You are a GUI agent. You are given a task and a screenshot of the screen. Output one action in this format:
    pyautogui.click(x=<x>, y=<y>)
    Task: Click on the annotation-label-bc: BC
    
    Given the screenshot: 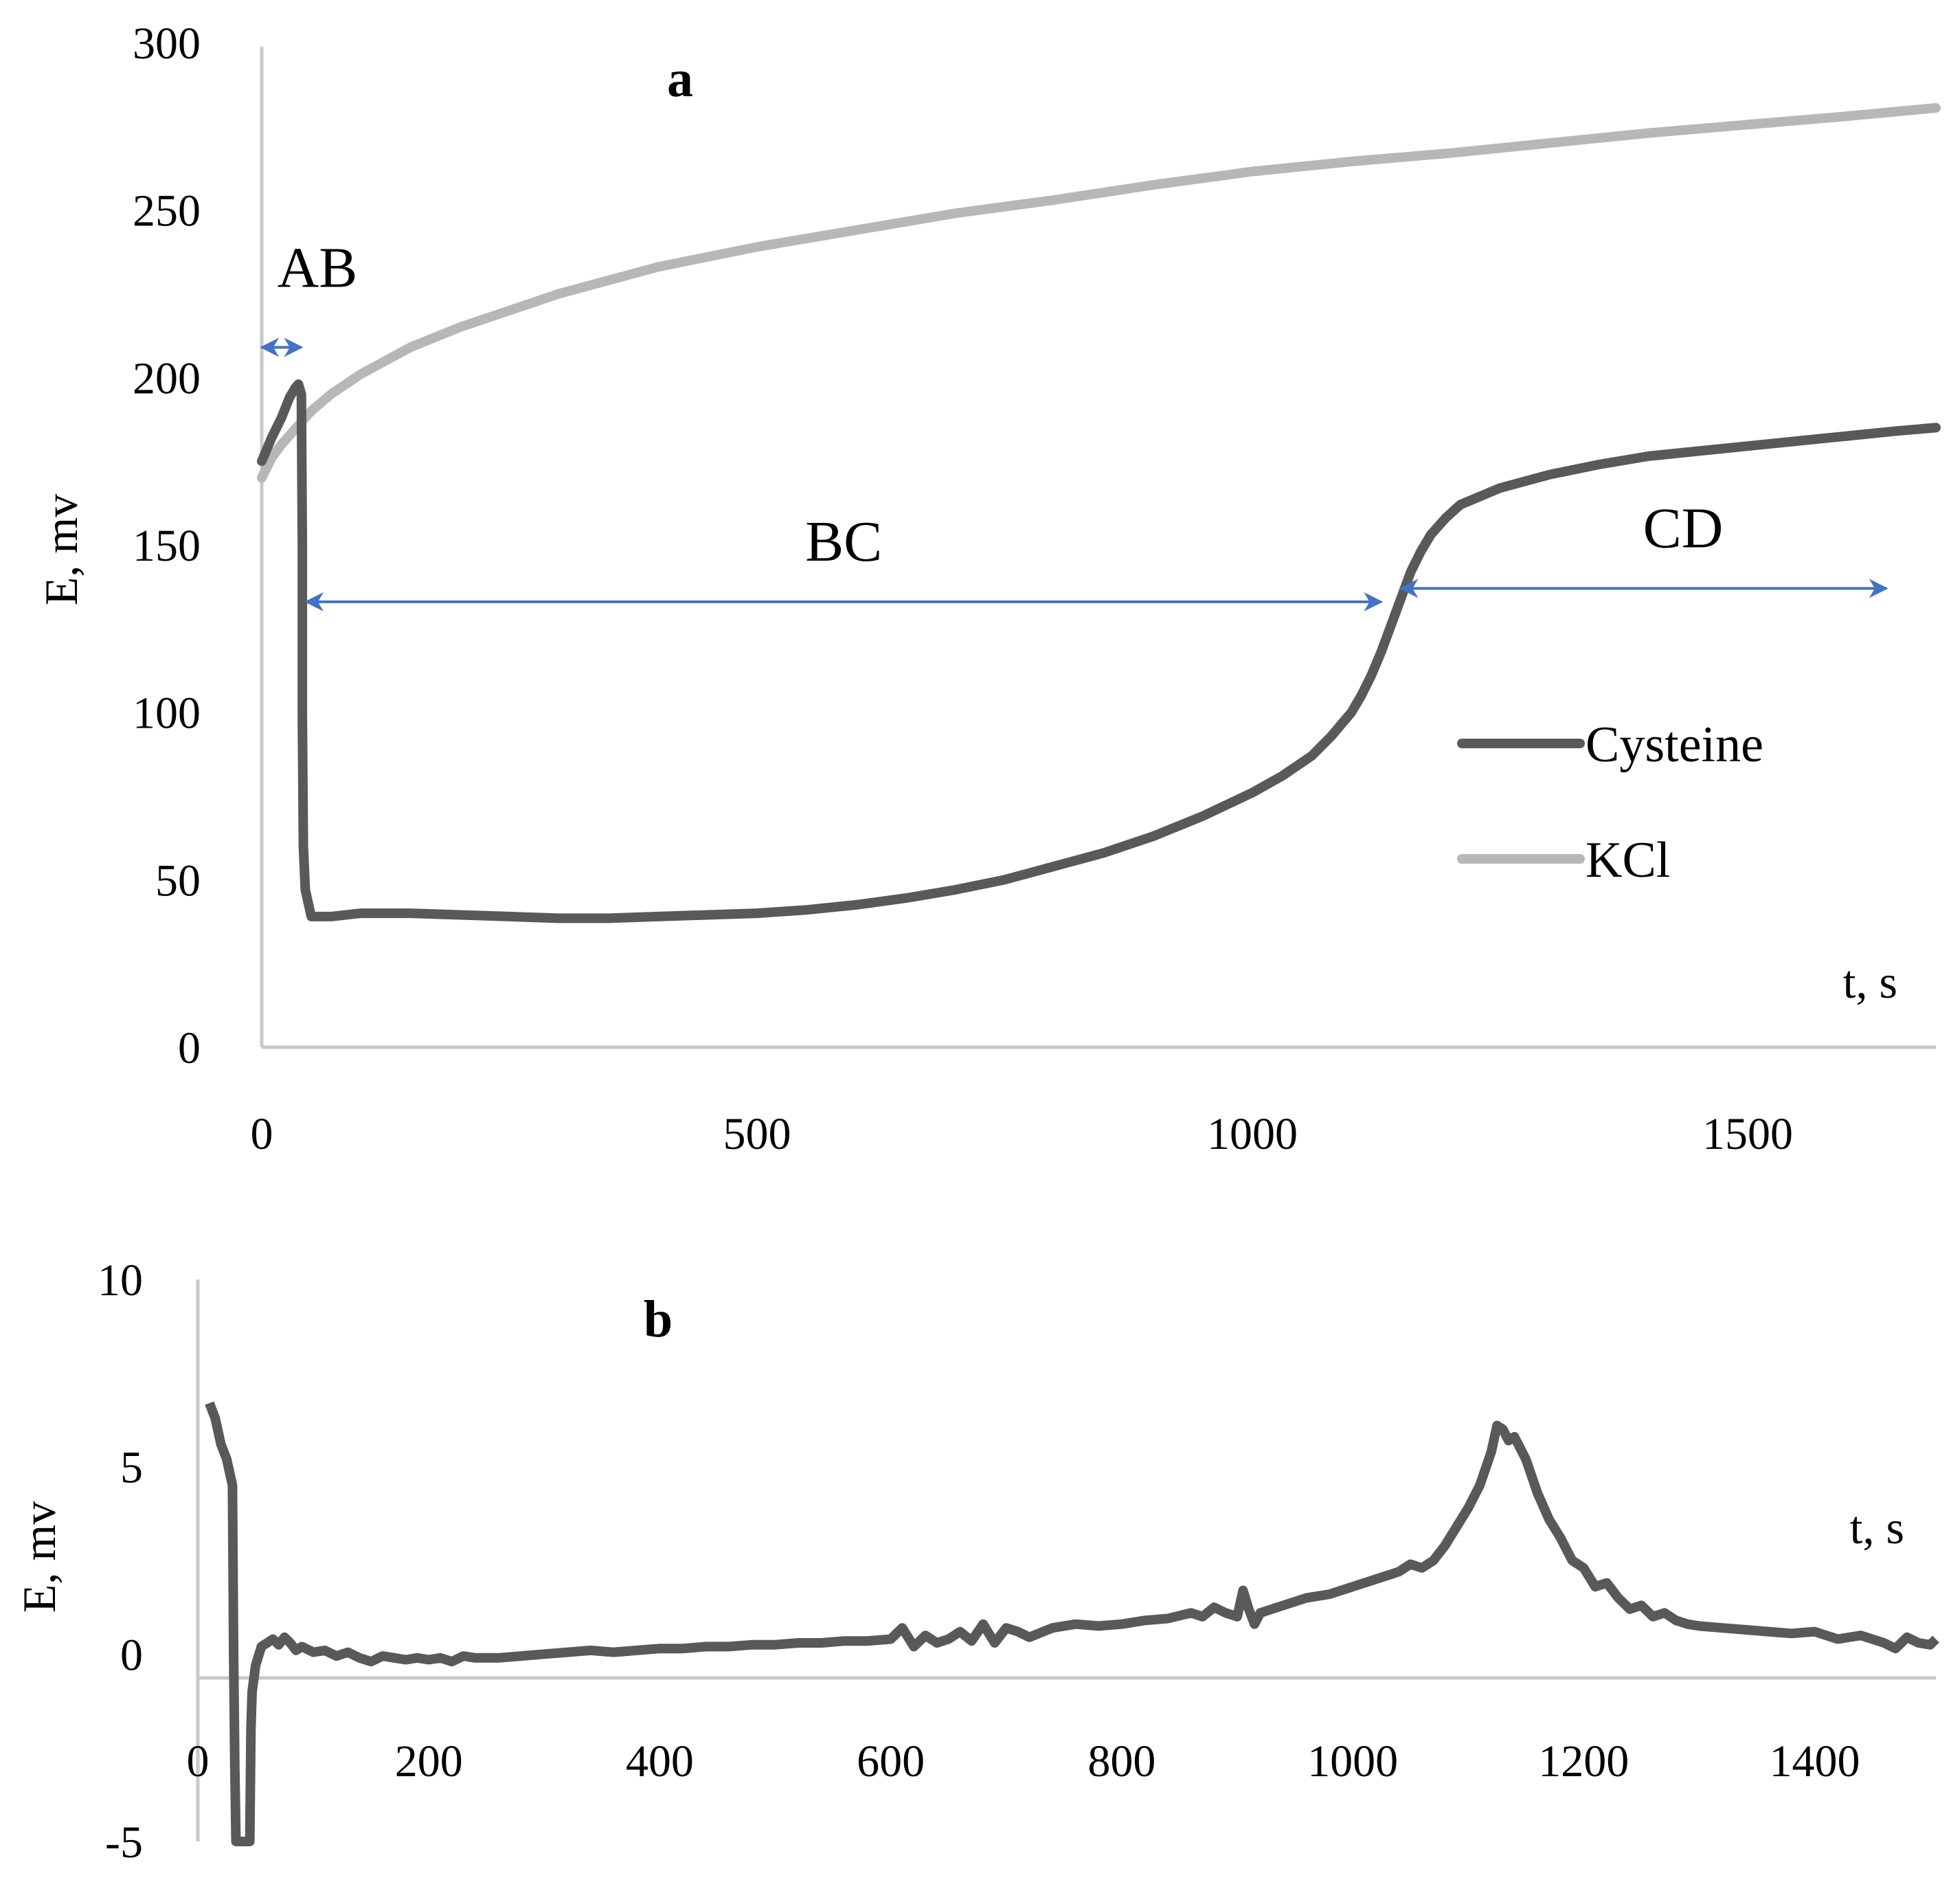 What is the action you would take?
    pyautogui.click(x=843, y=542)
    